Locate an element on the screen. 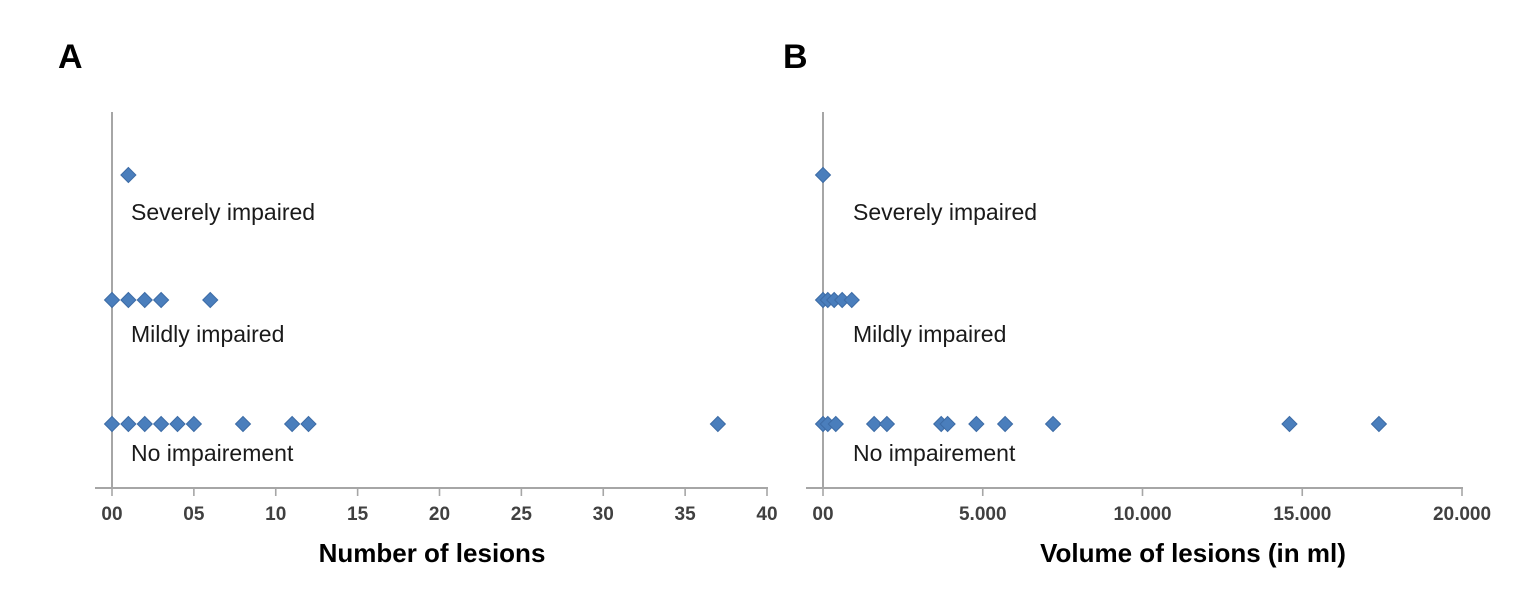 Image resolution: width=1536 pixels, height=614 pixels. x-tick-label: 20 is located at coordinates (439, 514).